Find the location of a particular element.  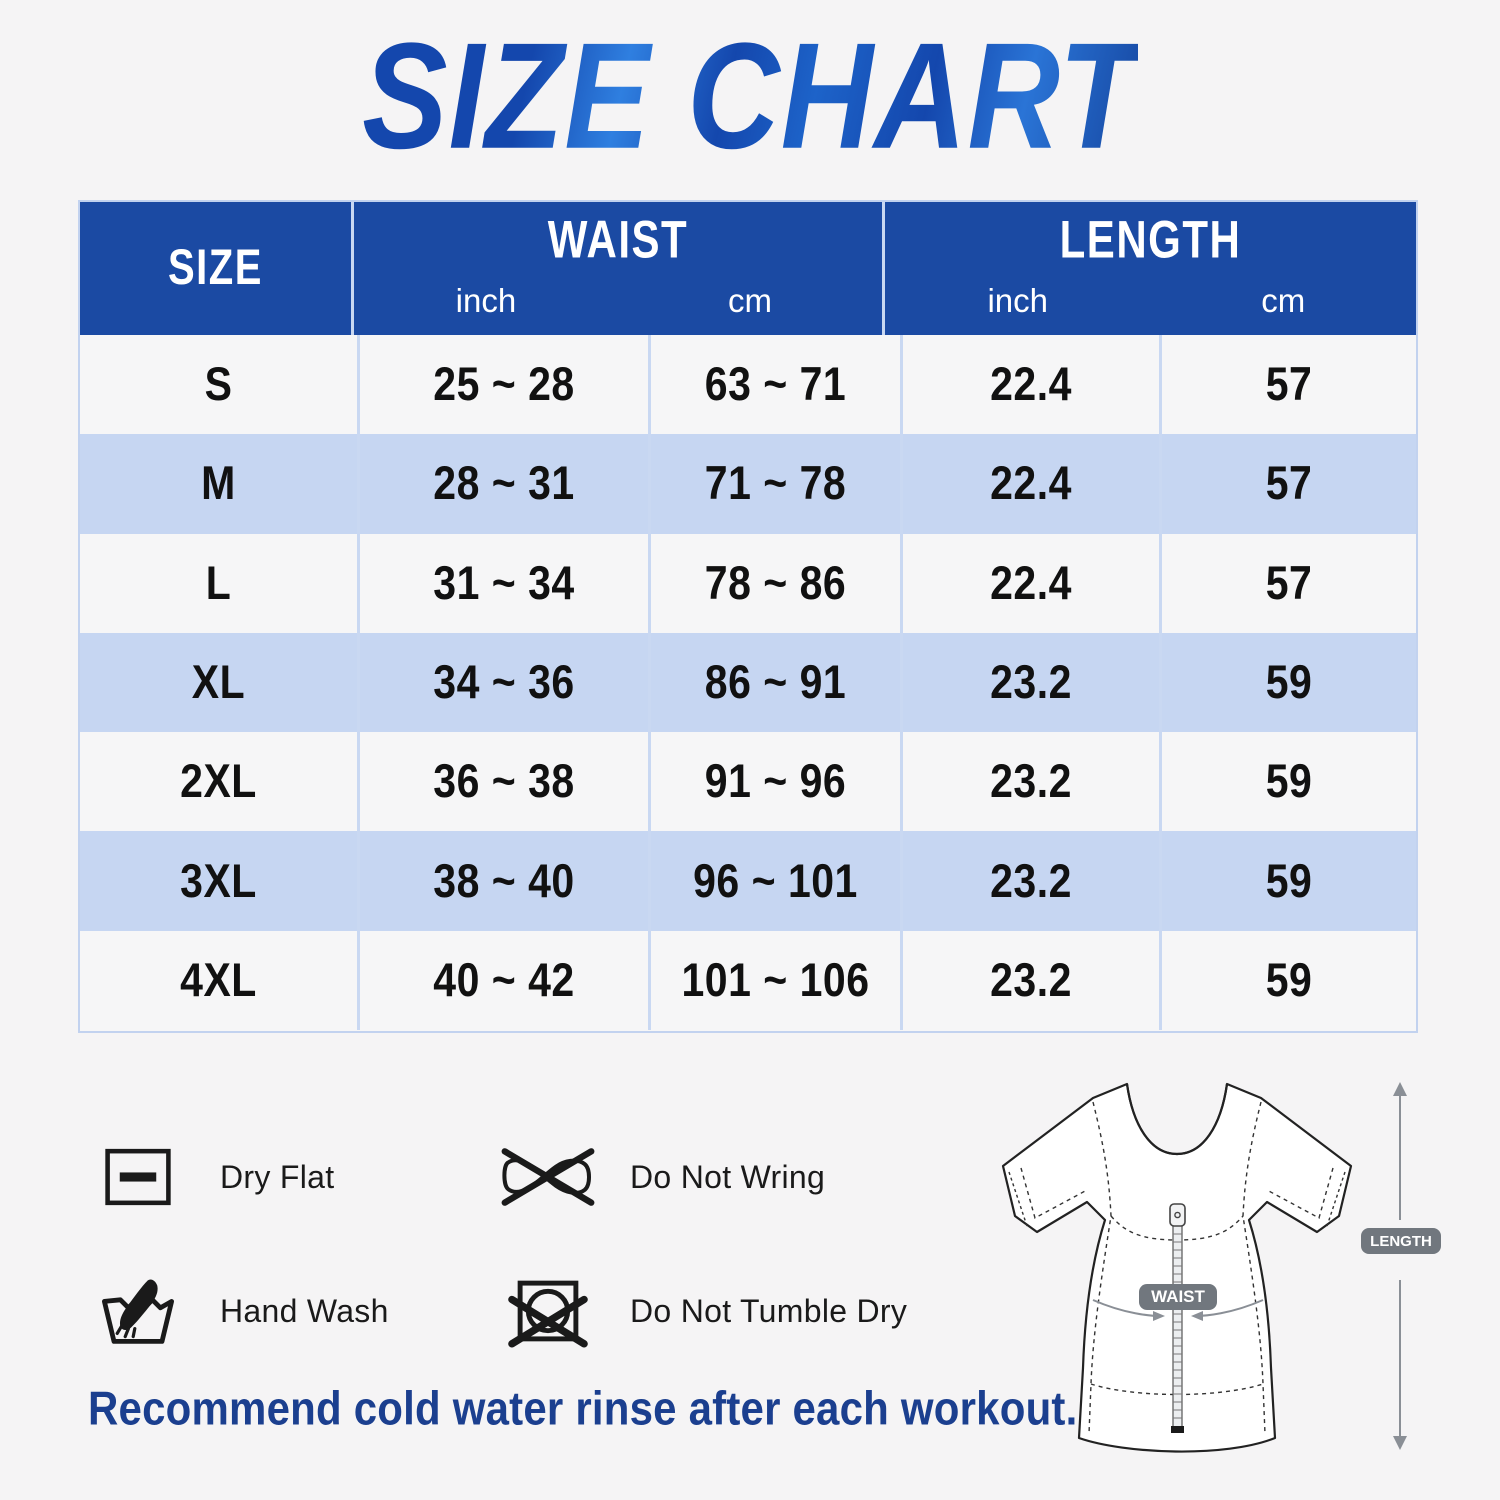

table-cell-waist-inch: 31 ~ 34 is located at coordinates (505, 583).